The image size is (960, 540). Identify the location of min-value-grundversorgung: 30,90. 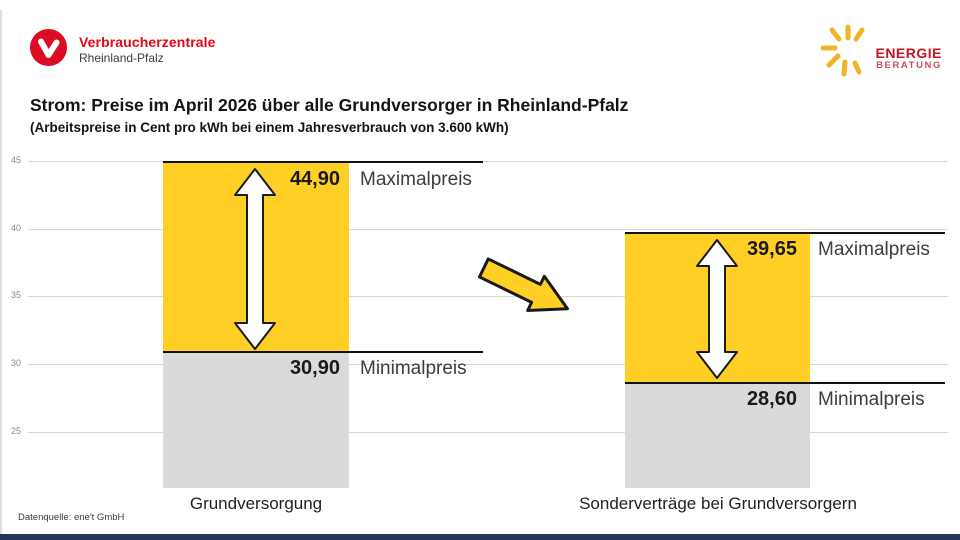
(314, 368).